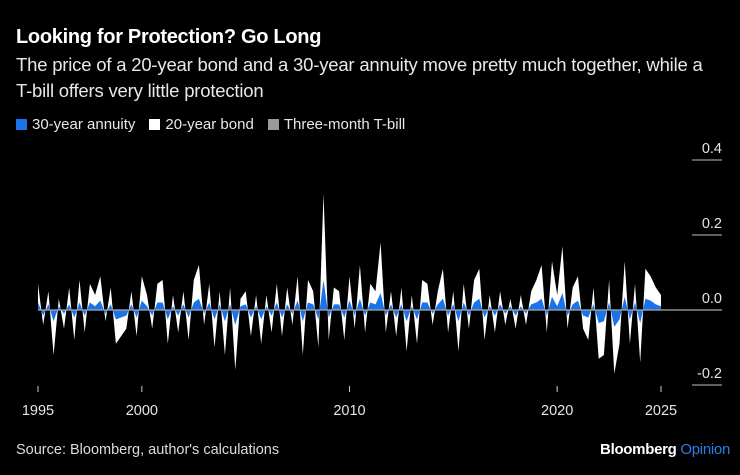 This screenshot has height=475, width=740. What do you see at coordinates (169, 37) in the screenshot?
I see `chart-title: Looking for Protection? Go Long` at bounding box center [169, 37].